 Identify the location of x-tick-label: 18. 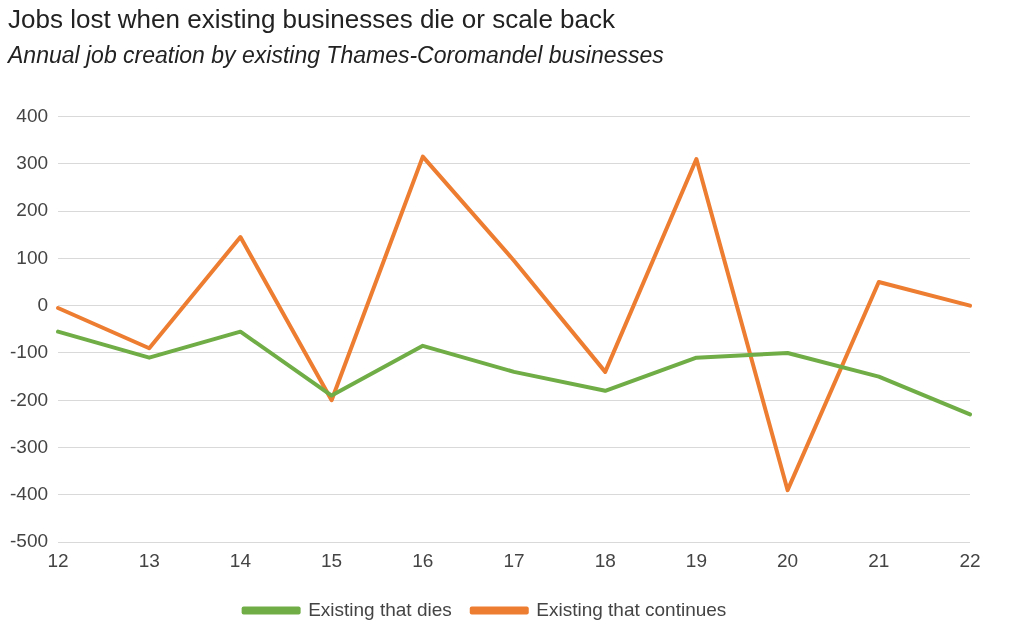
(605, 560).